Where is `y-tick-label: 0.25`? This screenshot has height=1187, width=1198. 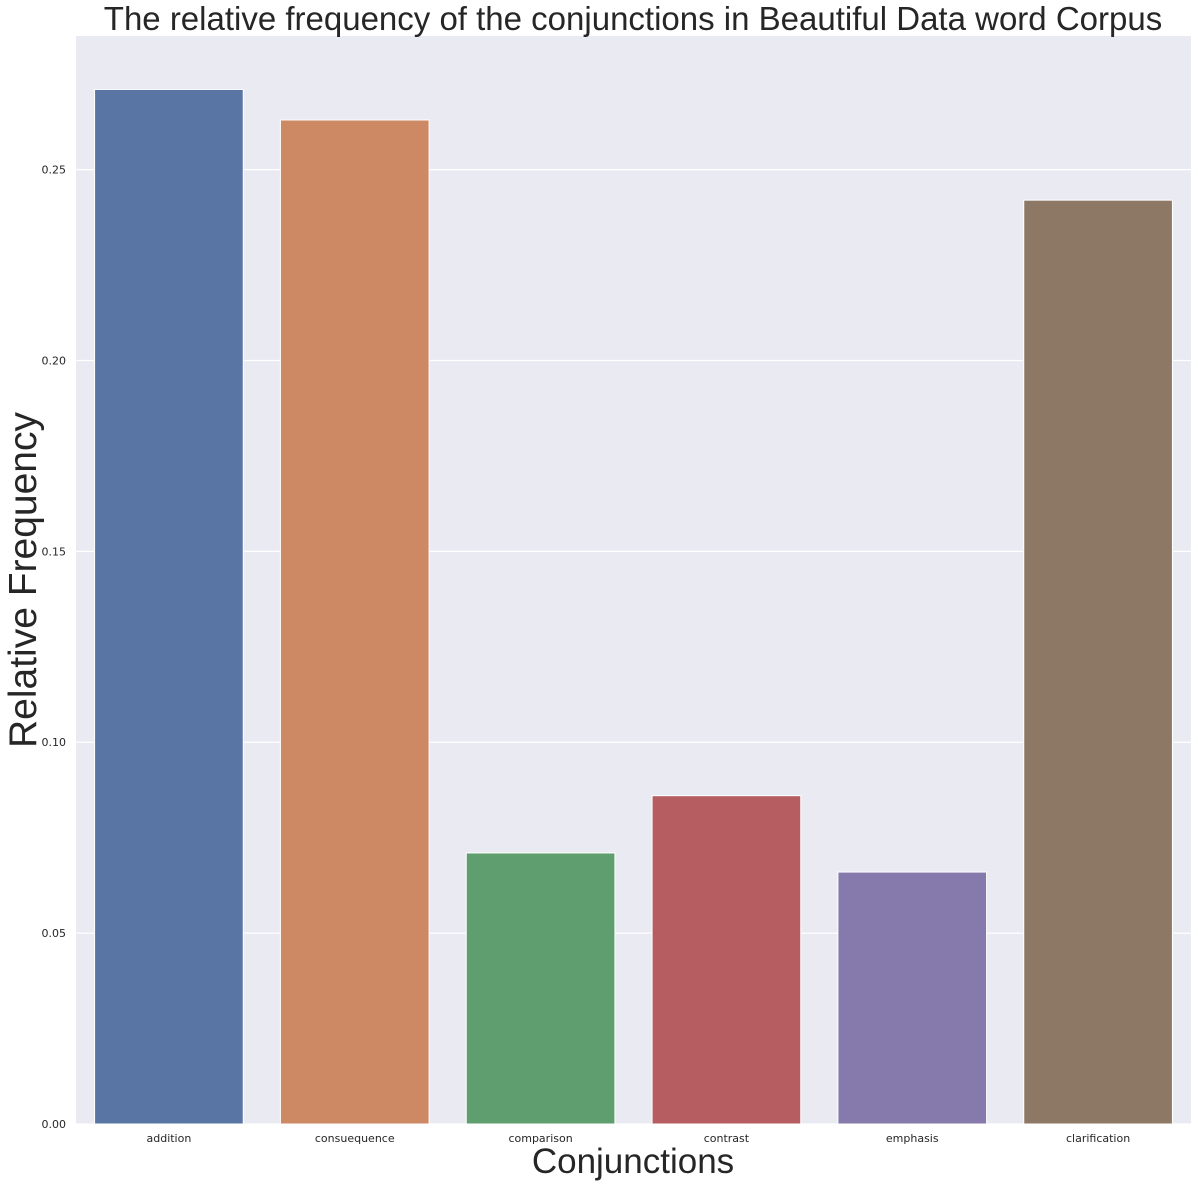
y-tick-label: 0.25 is located at coordinates (54, 170).